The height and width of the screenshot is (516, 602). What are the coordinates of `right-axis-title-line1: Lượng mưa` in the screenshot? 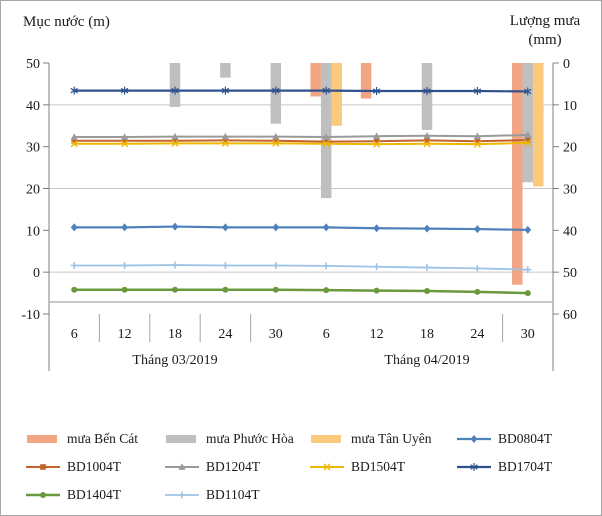 It's located at (545, 21).